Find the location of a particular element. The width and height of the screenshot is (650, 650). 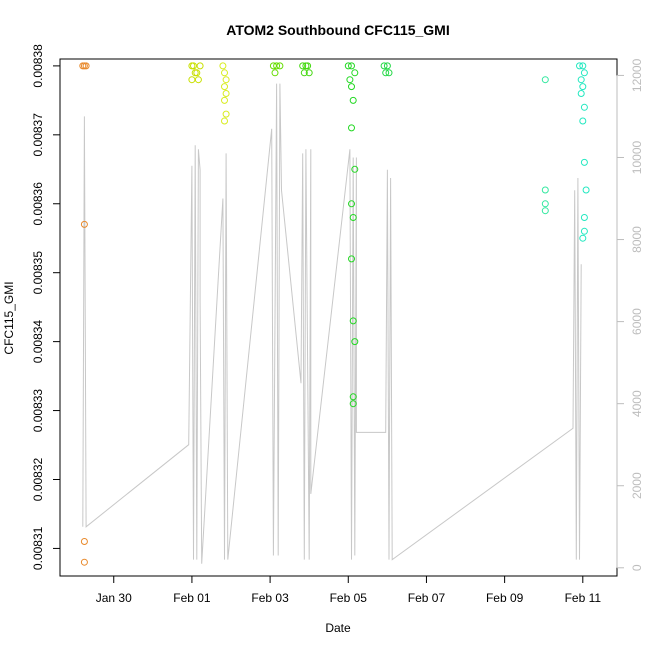

chart-title: ATOM2 Southbound CFC115_GMI is located at coordinates (338, 30).